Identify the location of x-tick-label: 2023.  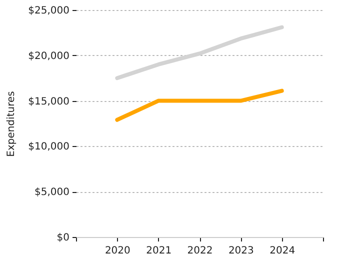
(241, 251).